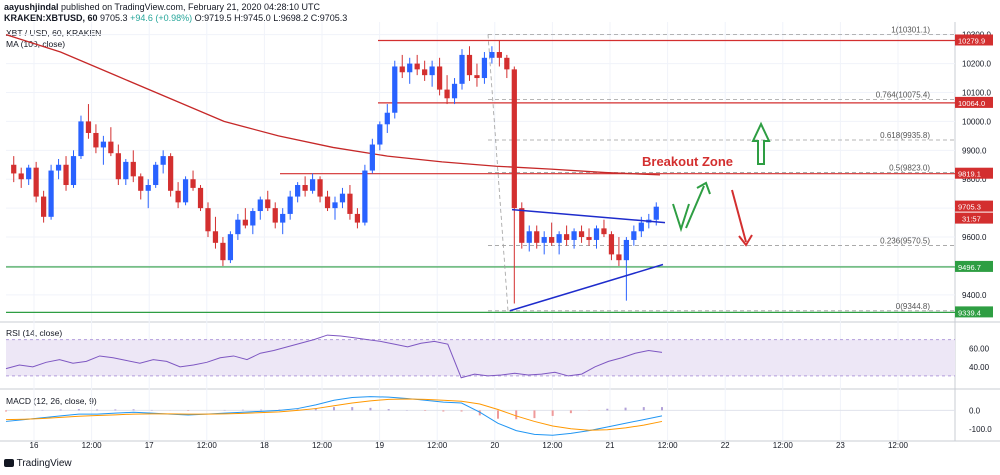 Image resolution: width=1000 pixels, height=475 pixels. What do you see at coordinates (161, 18) in the screenshot?
I see `price-change: +94.6 (+0.98%)` at bounding box center [161, 18].